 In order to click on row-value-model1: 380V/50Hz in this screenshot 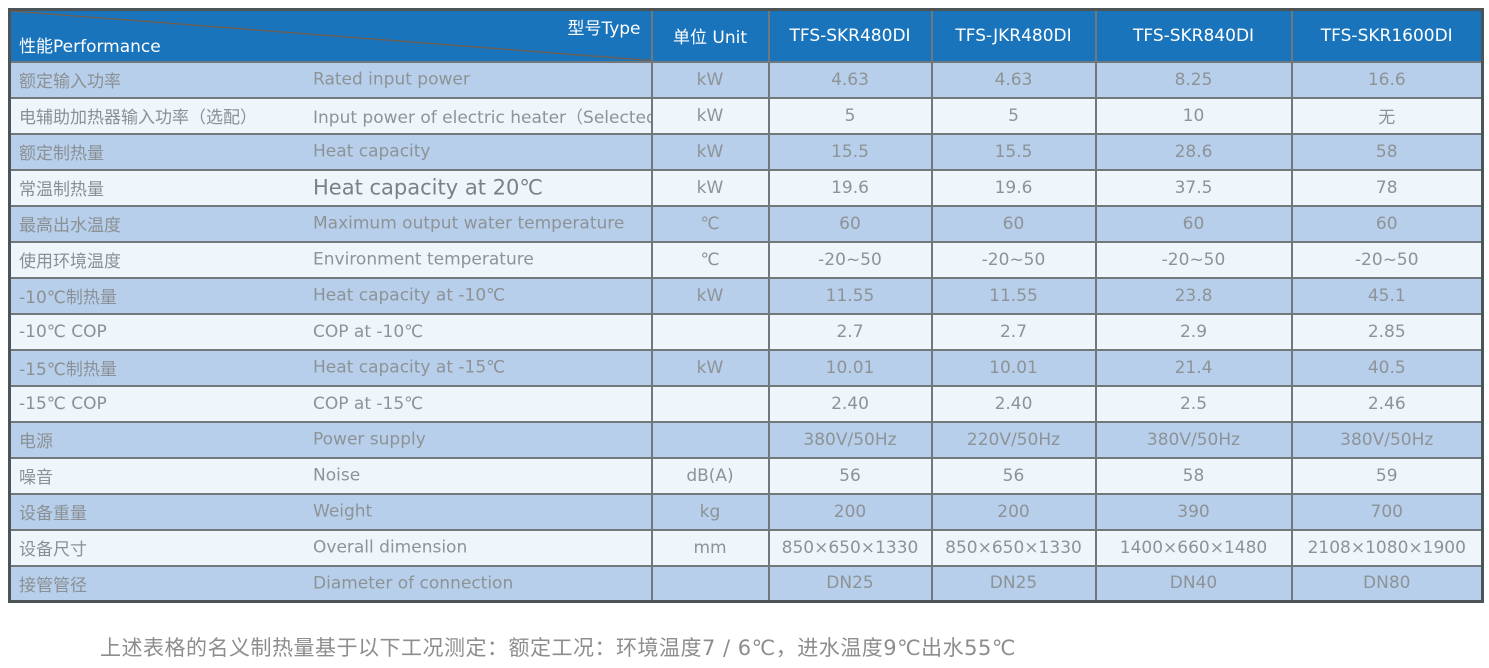, I will do `click(850, 439)`.